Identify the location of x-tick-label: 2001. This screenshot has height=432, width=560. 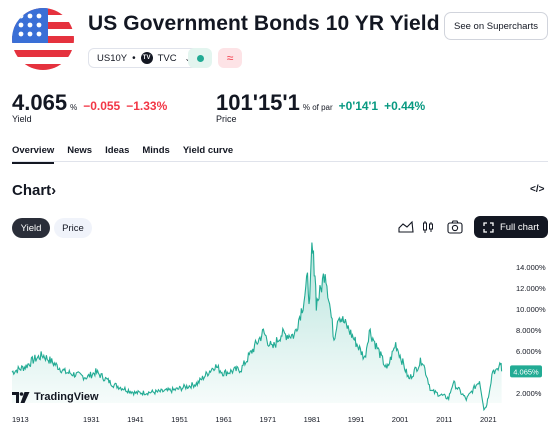
(400, 419).